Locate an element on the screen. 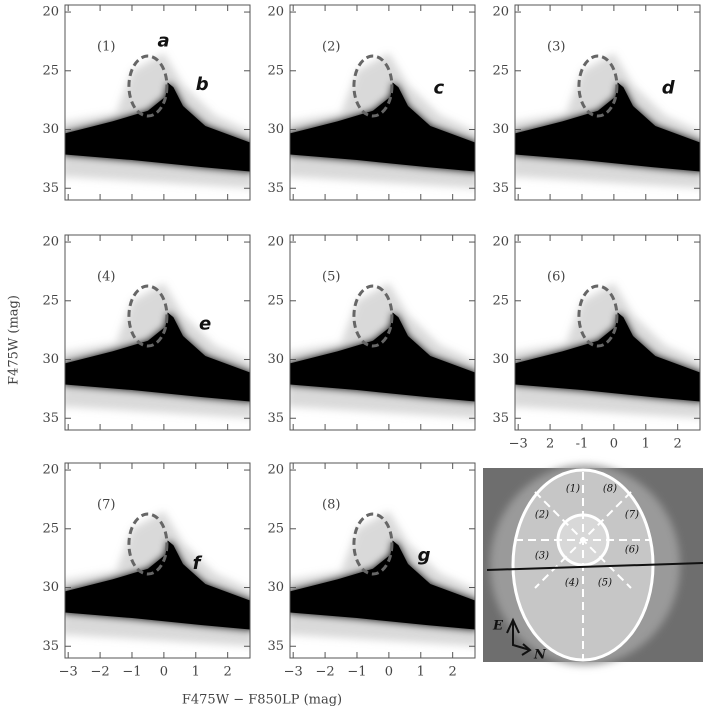 The height and width of the screenshot is (715, 708). region-label: (7) is located at coordinates (632, 515).